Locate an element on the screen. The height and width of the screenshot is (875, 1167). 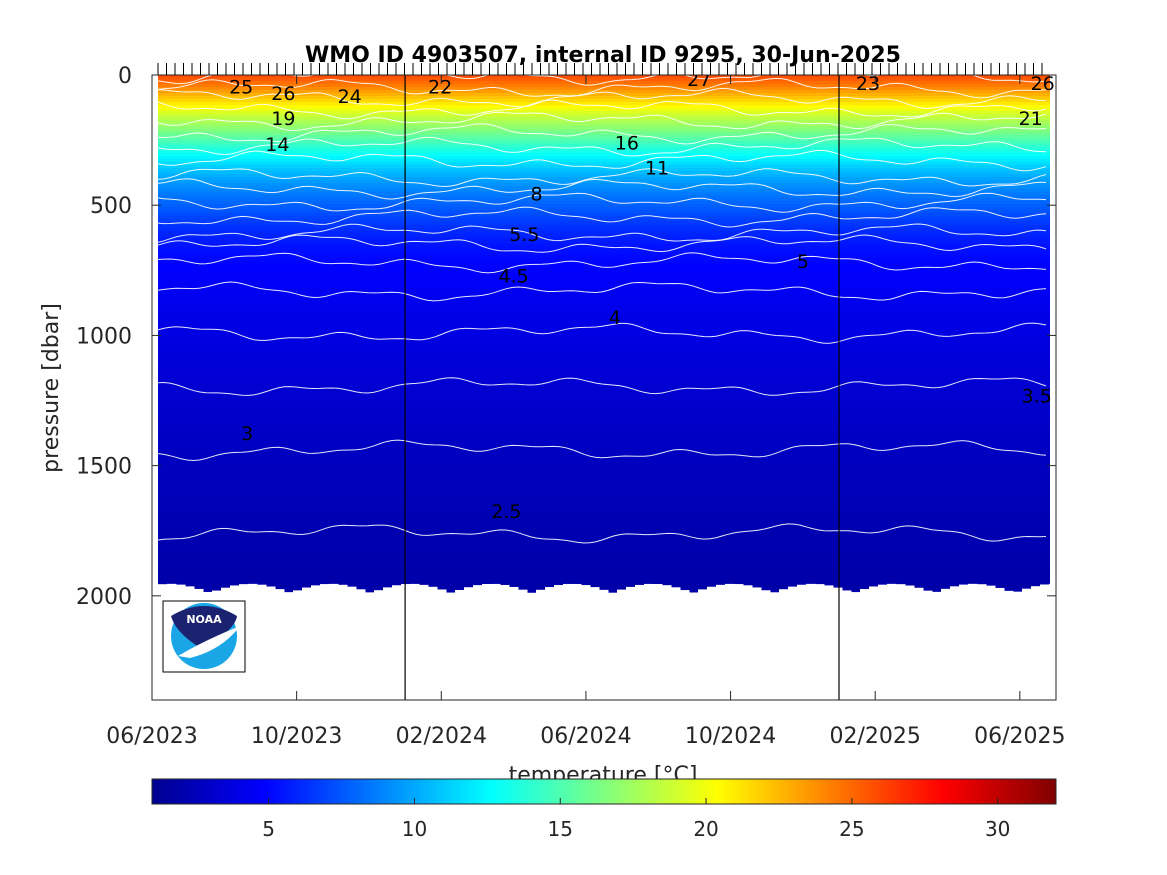
contour-label: 11 is located at coordinates (657, 168).